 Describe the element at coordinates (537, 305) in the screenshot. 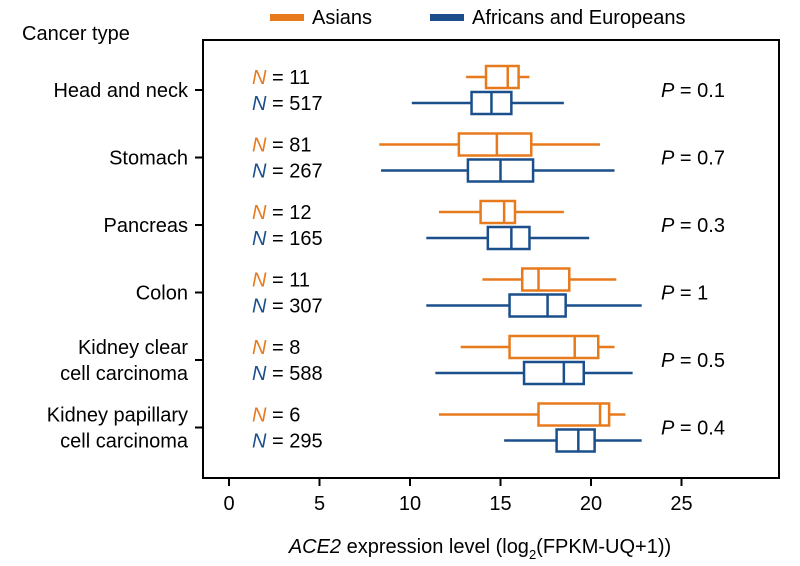

I see `box-colon-africans-europeans` at that location.